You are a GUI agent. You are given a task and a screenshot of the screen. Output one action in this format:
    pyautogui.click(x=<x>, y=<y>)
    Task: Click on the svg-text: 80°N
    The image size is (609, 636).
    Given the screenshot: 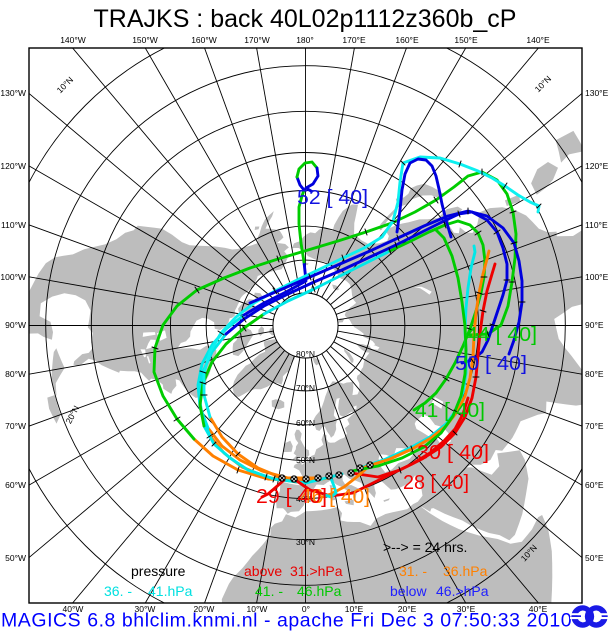 What is the action you would take?
    pyautogui.click(x=305, y=354)
    